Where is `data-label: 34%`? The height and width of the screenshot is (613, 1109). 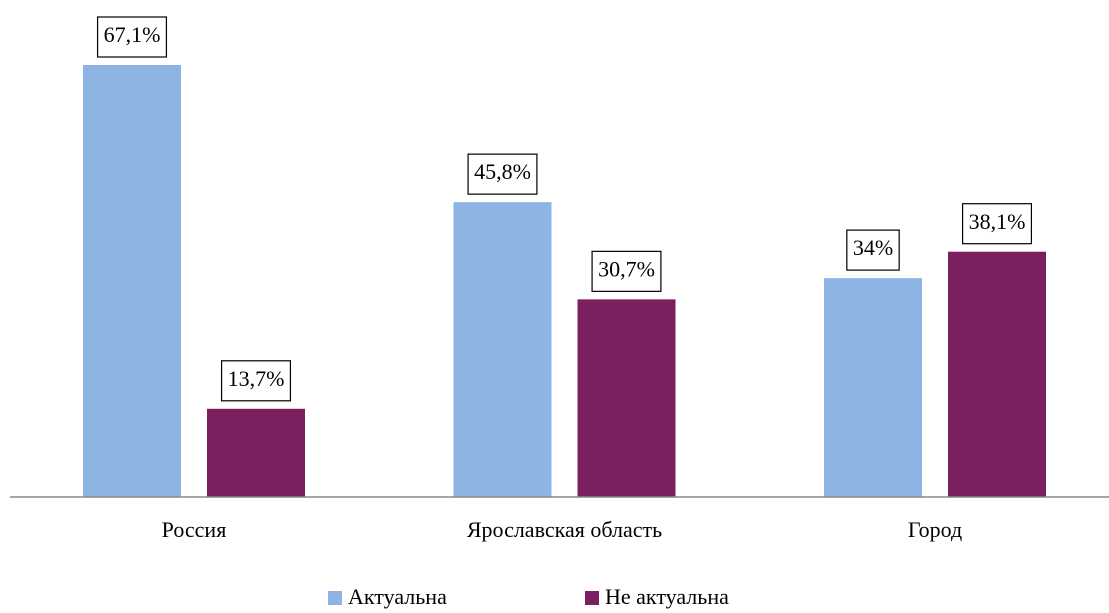 data-label: 34% is located at coordinates (873, 247).